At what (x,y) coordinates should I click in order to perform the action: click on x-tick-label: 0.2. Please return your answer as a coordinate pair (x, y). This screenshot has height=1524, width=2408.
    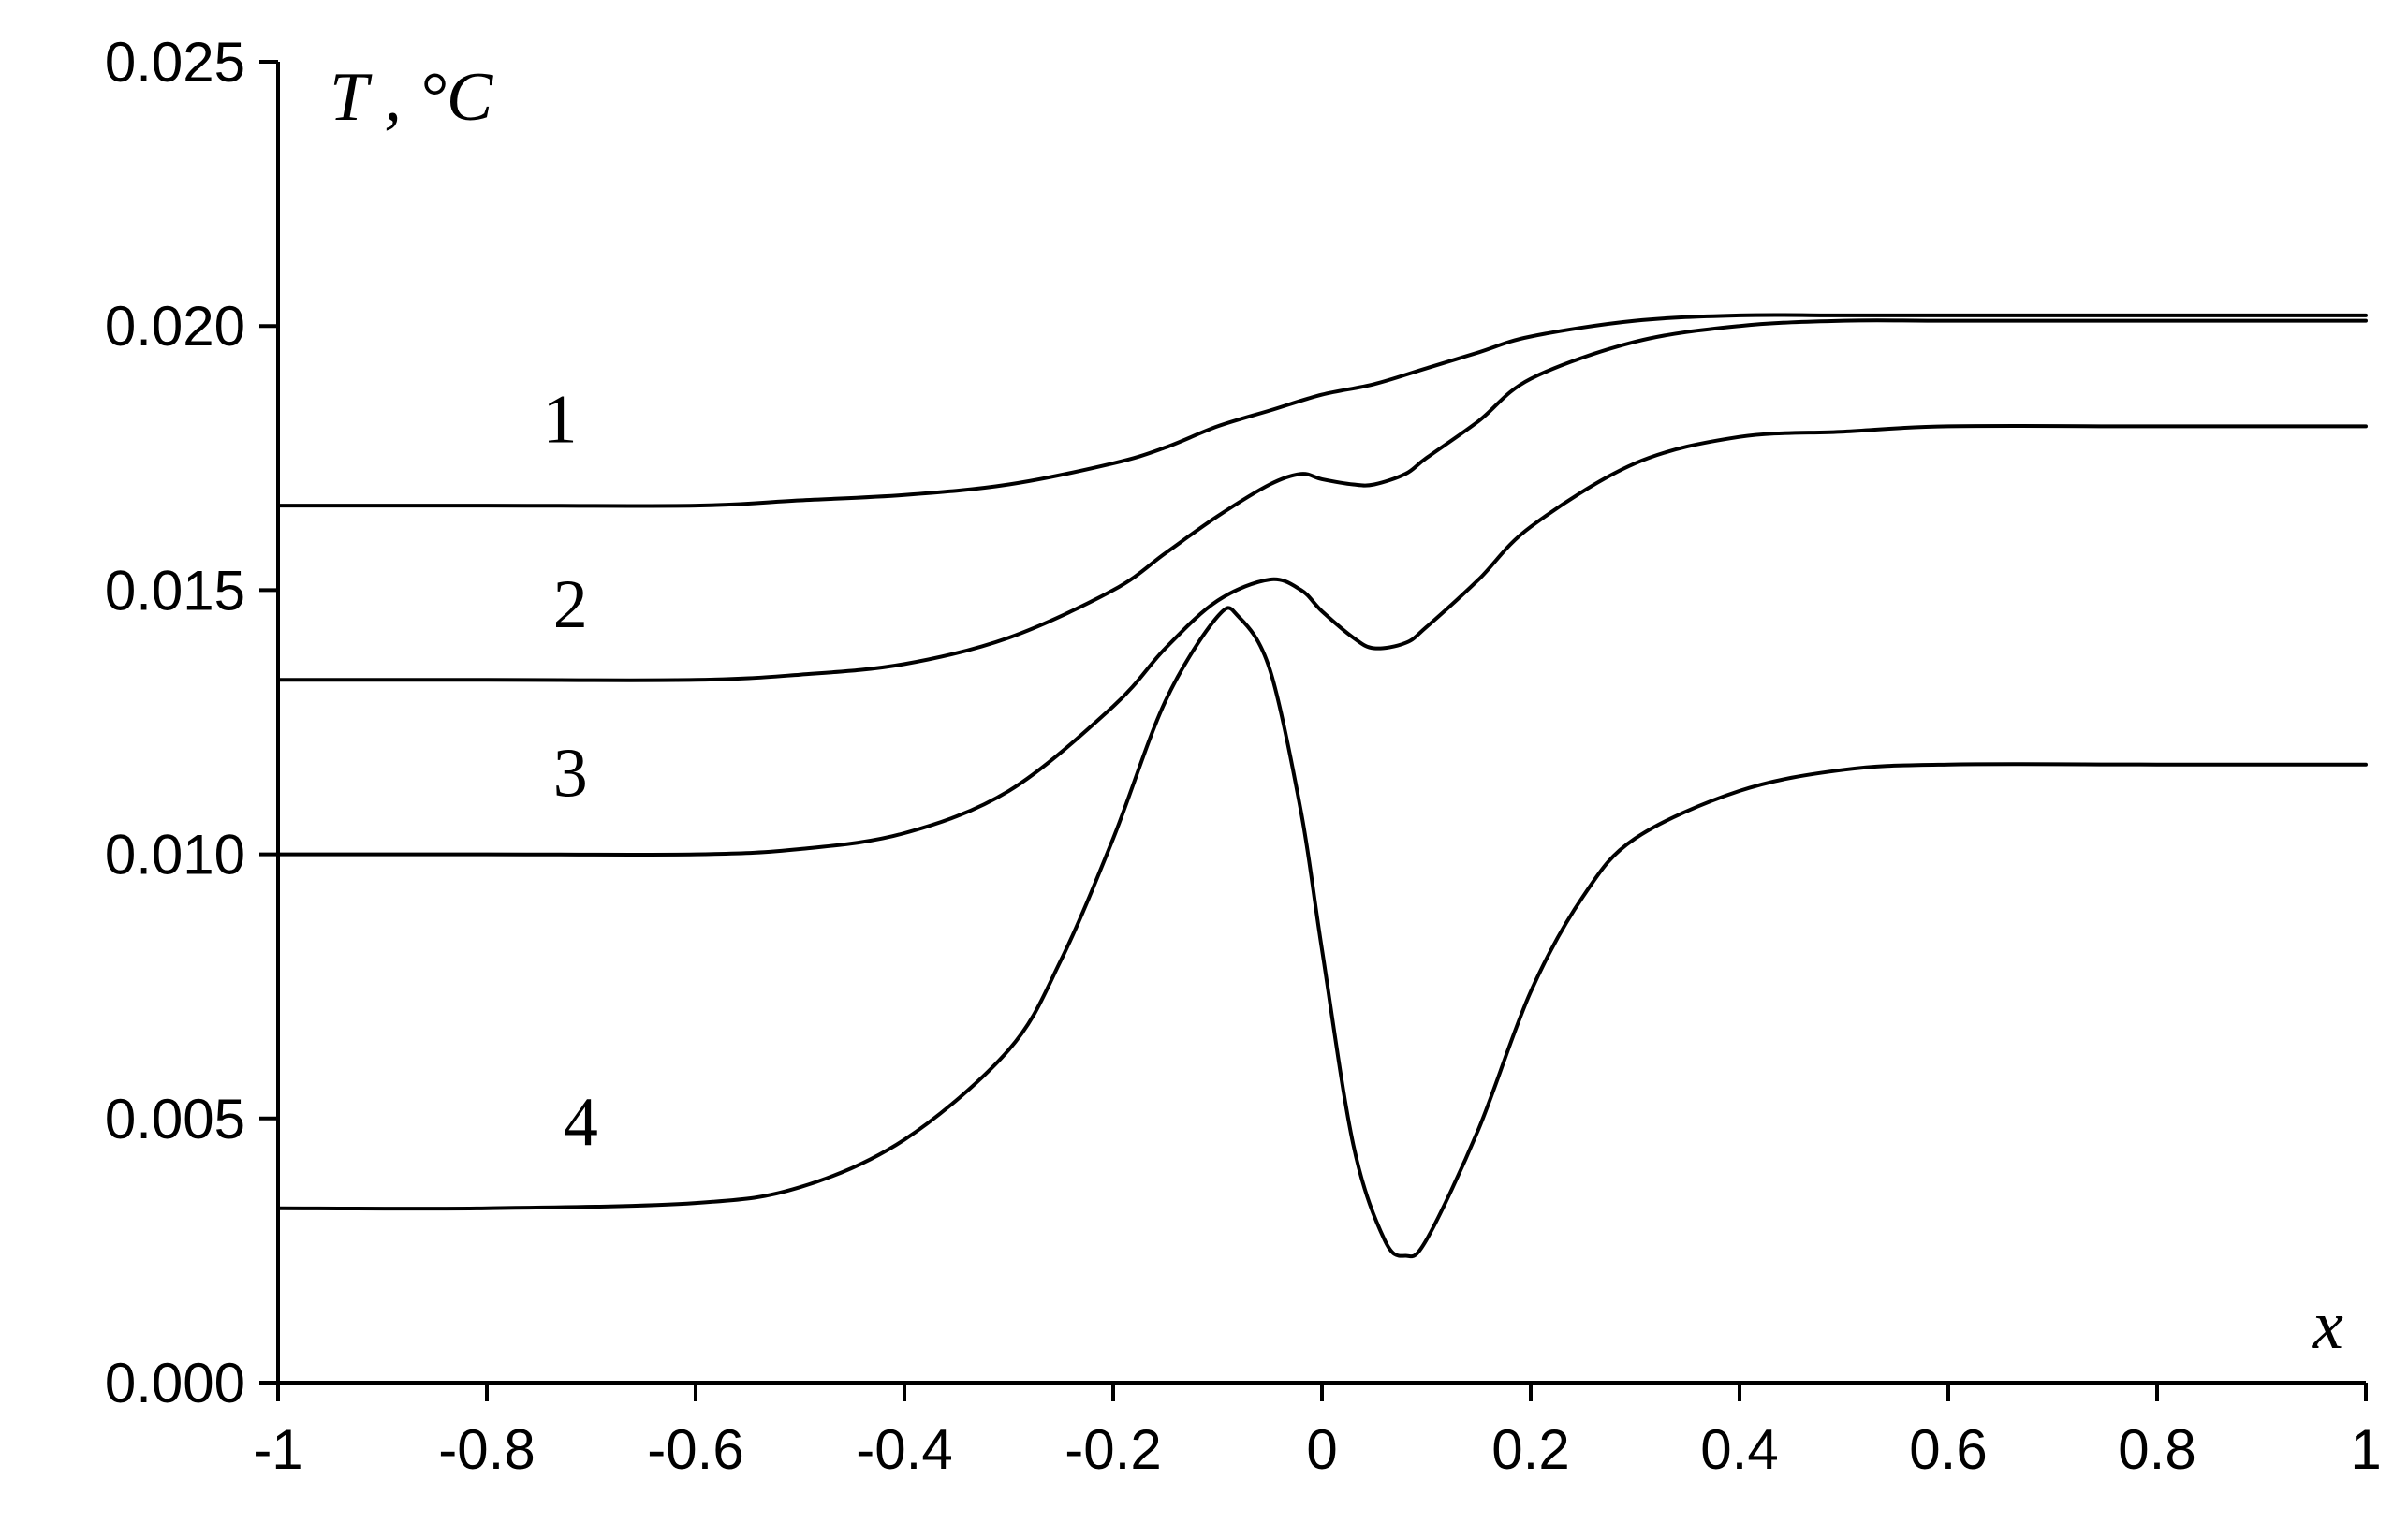
    Looking at the image, I should click on (1530, 1449).